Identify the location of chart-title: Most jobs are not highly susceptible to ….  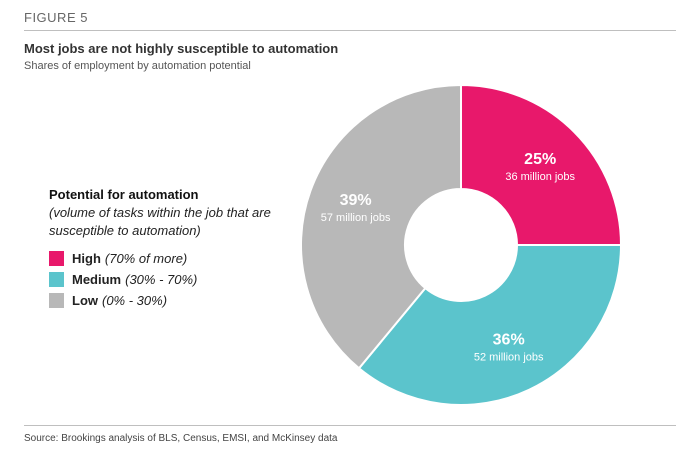
(181, 48).